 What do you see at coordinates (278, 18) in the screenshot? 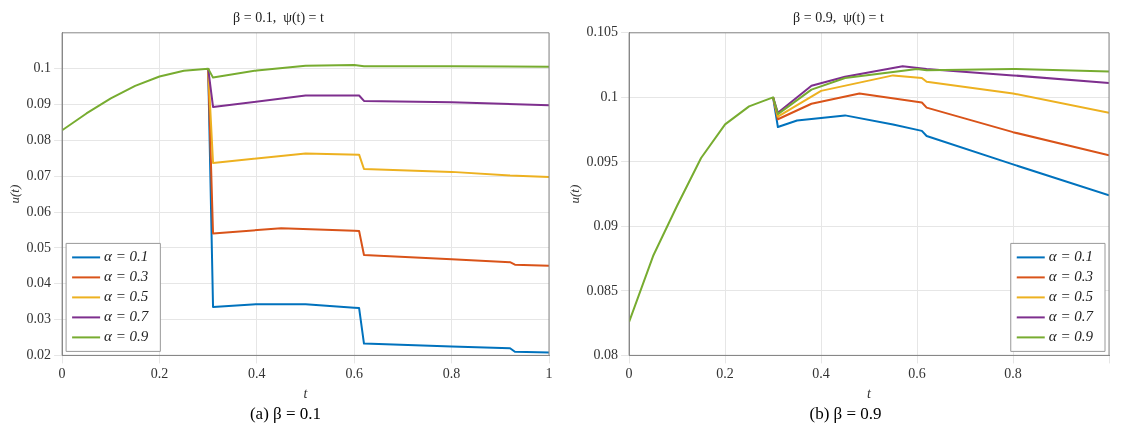
I see `chart-title: β = 0.1, ψ(t) = t` at bounding box center [278, 18].